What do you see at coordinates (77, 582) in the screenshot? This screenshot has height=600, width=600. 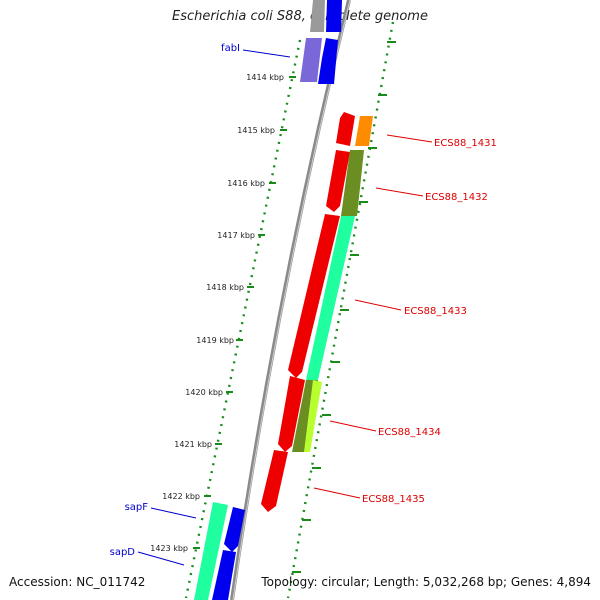 I see `accession-text: Accession: NC_011742` at bounding box center [77, 582].